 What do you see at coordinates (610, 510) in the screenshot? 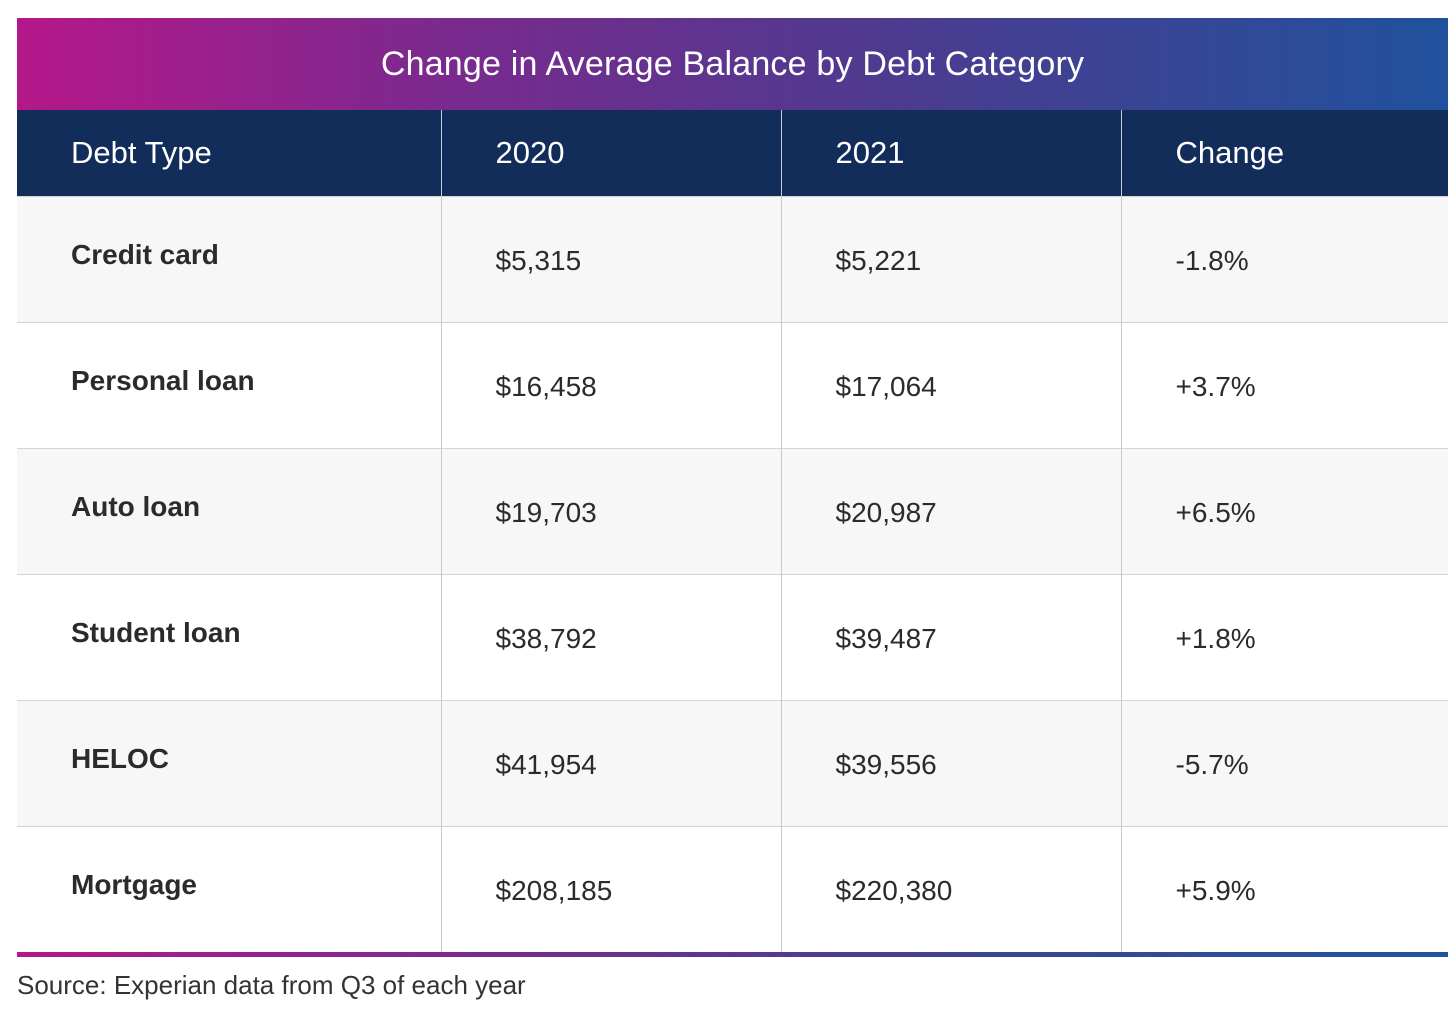
I see `cell-2020: $19,703` at bounding box center [610, 510].